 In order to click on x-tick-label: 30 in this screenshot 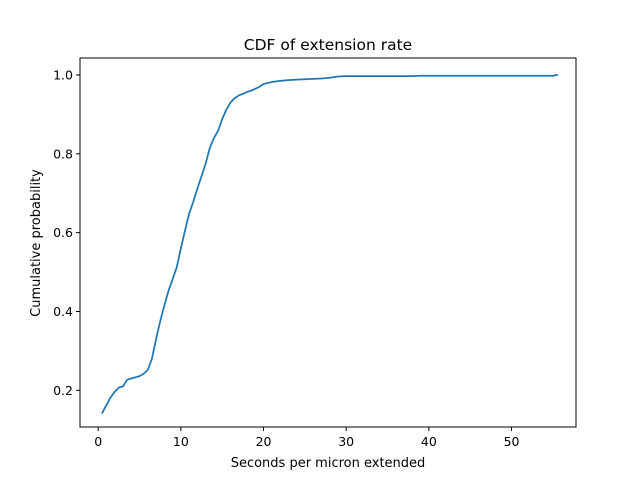, I will do `click(346, 441)`.